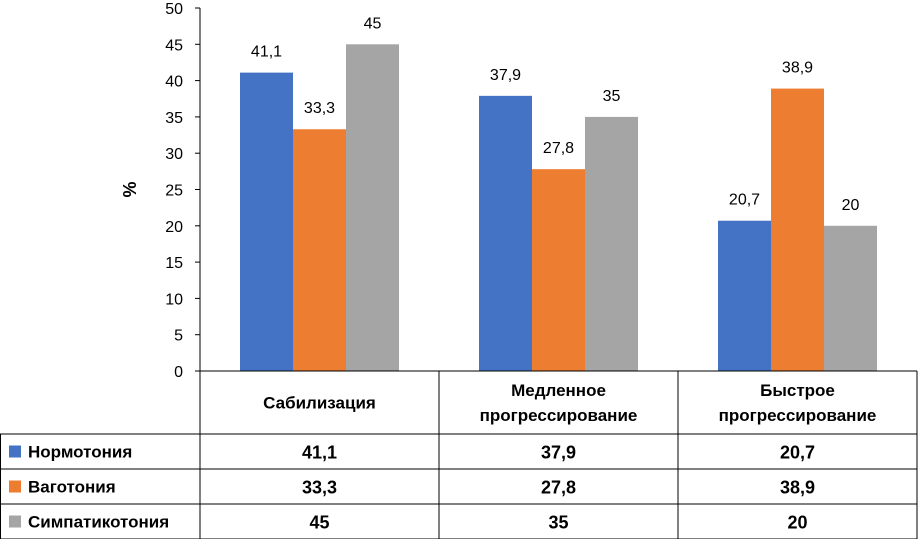  What do you see at coordinates (178, 372) in the screenshot?
I see `y-tick-label: 0` at bounding box center [178, 372].